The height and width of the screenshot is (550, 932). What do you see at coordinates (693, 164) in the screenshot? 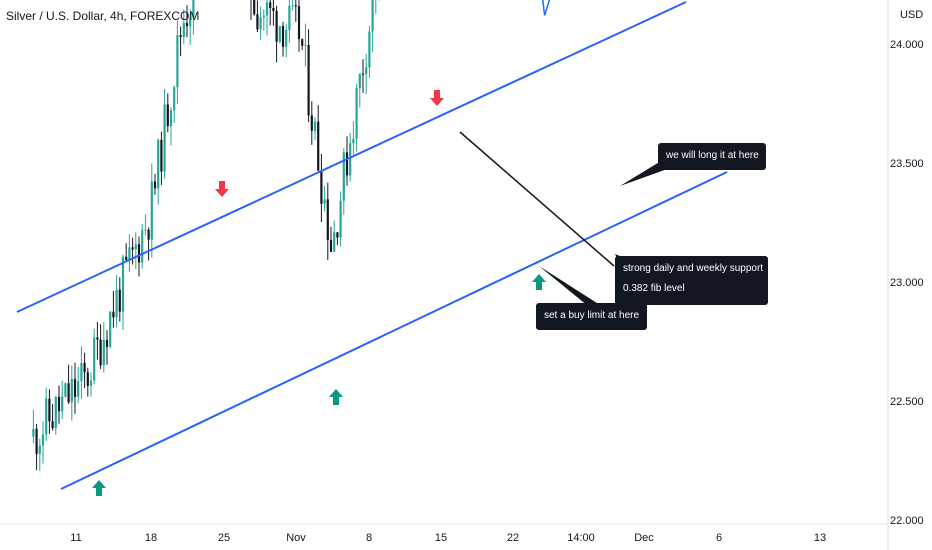
I see `long-callout: we will long it at here` at bounding box center [693, 164].